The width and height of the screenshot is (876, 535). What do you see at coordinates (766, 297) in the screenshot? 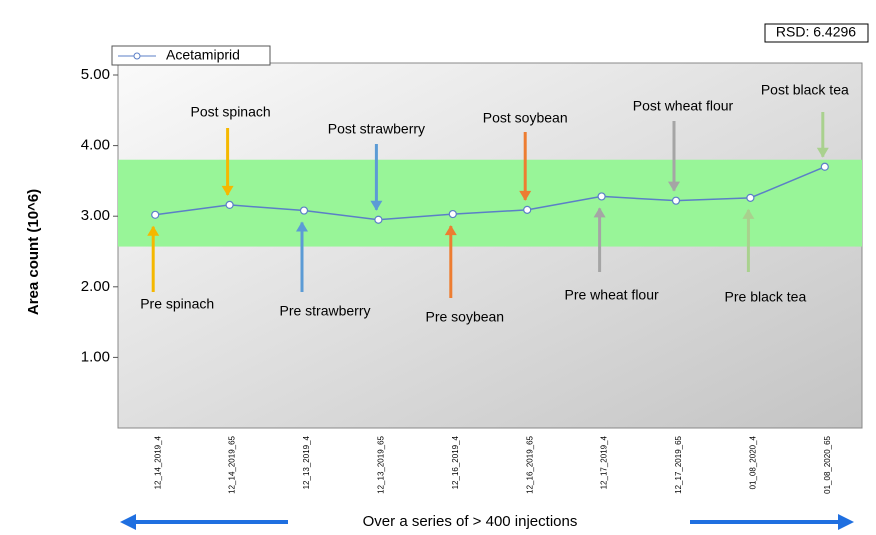
I see `annotation-label: Pre black tea` at bounding box center [766, 297].